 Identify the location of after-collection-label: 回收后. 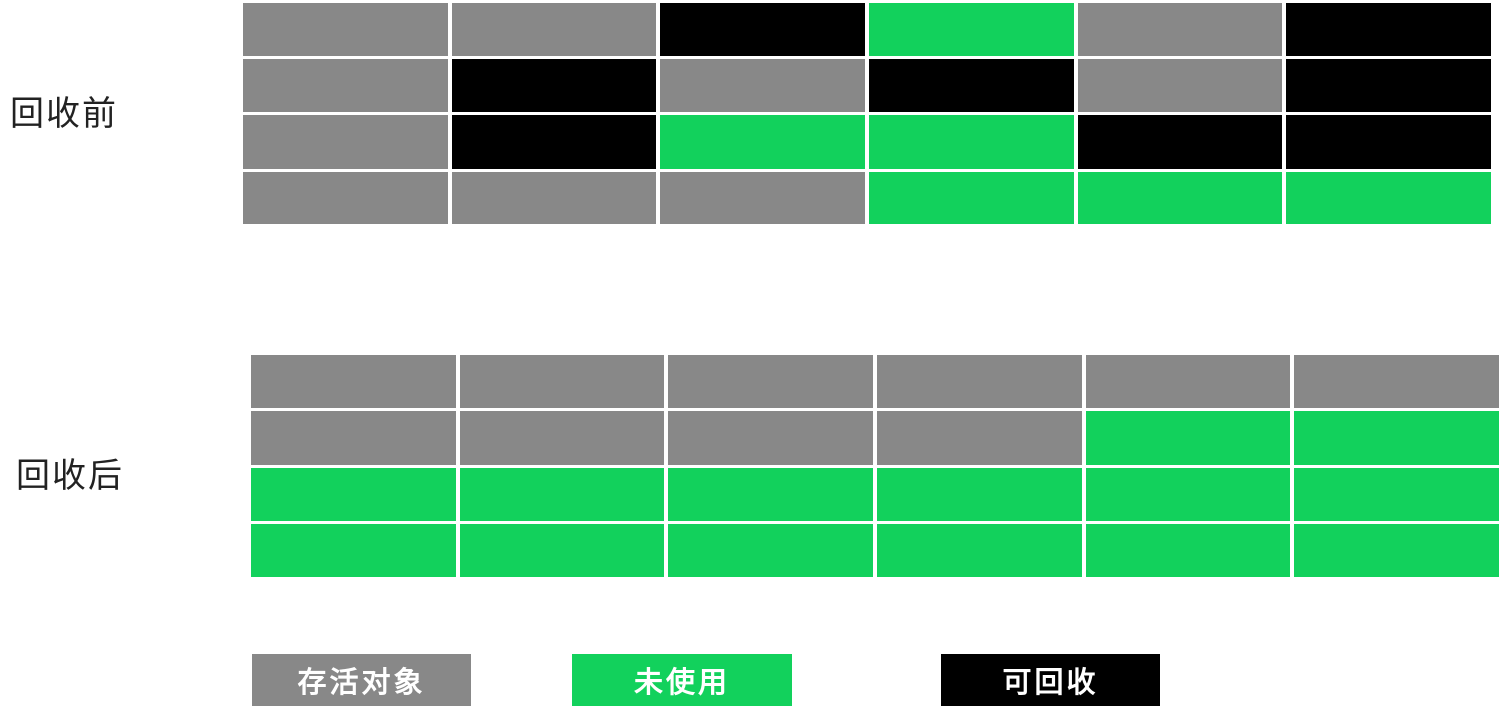
(70, 476).